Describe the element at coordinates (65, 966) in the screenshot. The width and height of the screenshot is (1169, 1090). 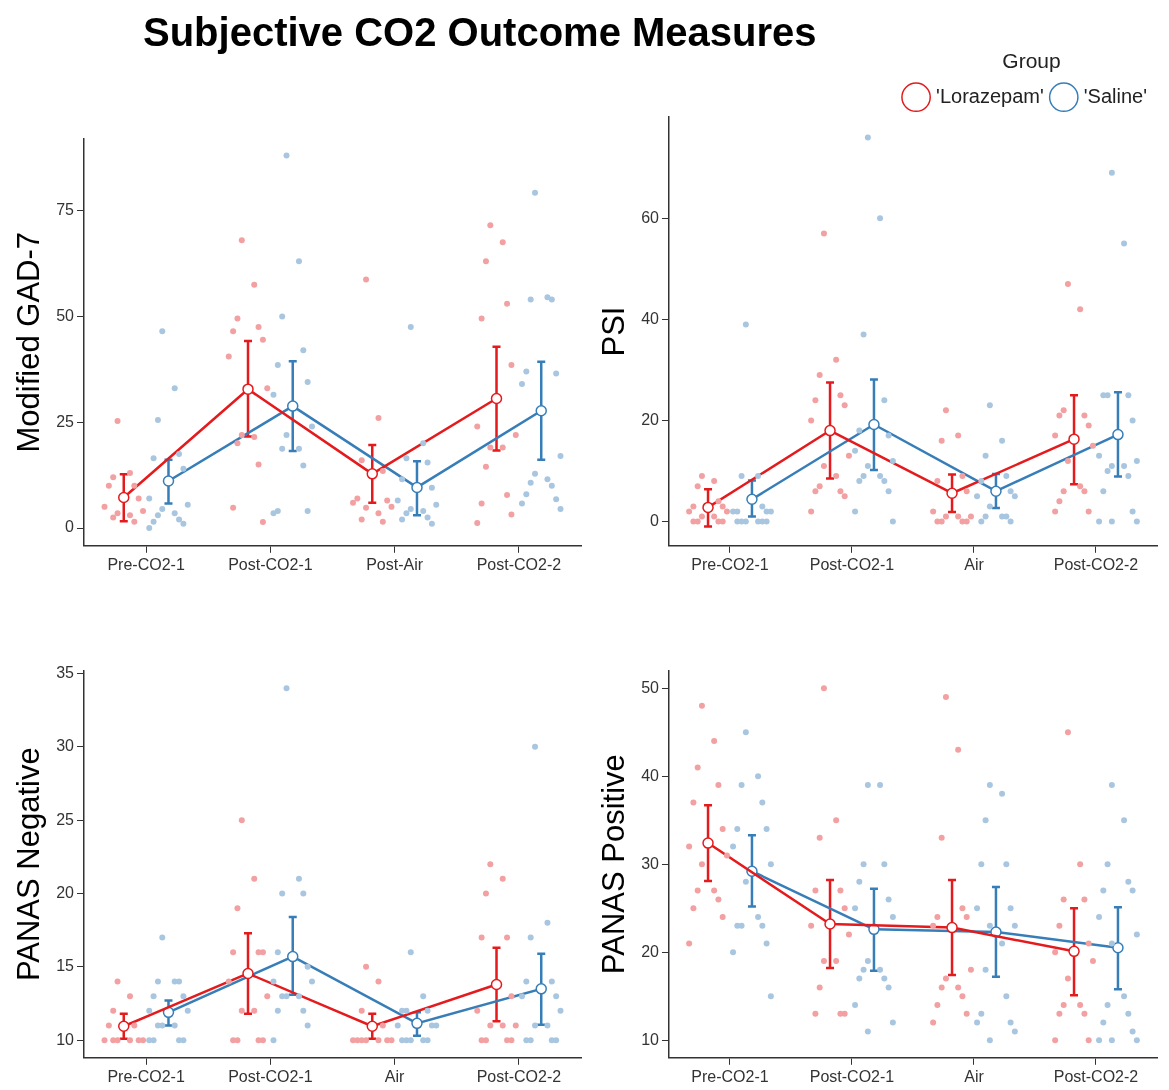
I see `y-tick-label: 15` at that location.